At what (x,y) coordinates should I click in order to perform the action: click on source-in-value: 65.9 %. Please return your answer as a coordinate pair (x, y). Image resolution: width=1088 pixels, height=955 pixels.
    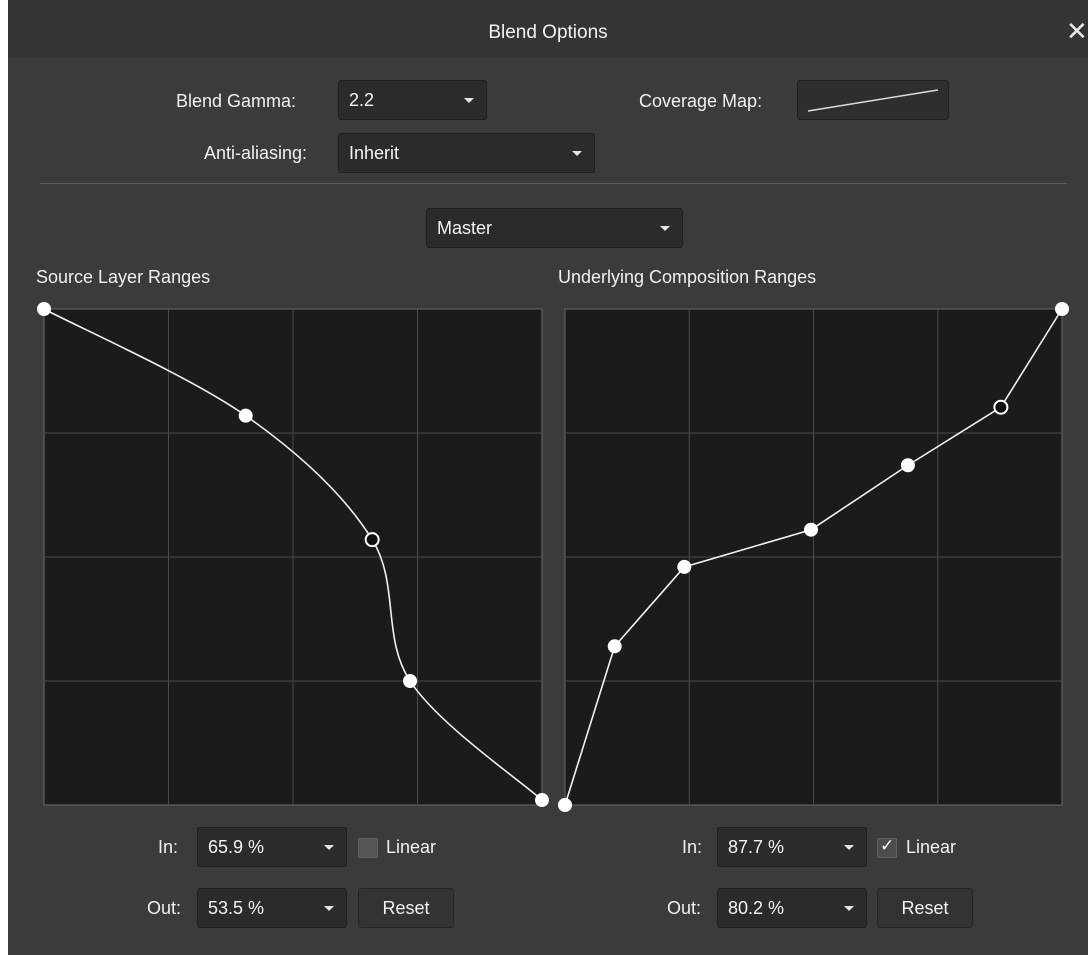
    Looking at the image, I should click on (236, 847).